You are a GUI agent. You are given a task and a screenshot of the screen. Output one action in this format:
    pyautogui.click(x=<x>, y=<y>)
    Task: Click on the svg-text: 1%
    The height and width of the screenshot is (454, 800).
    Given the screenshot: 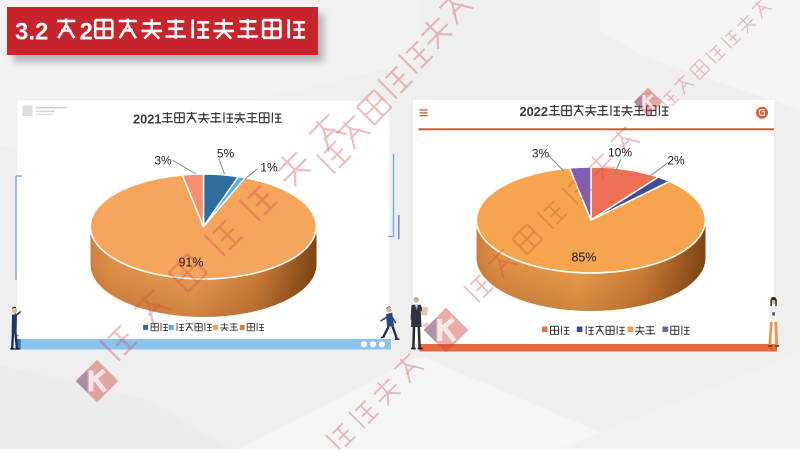 What is the action you would take?
    pyautogui.click(x=269, y=168)
    